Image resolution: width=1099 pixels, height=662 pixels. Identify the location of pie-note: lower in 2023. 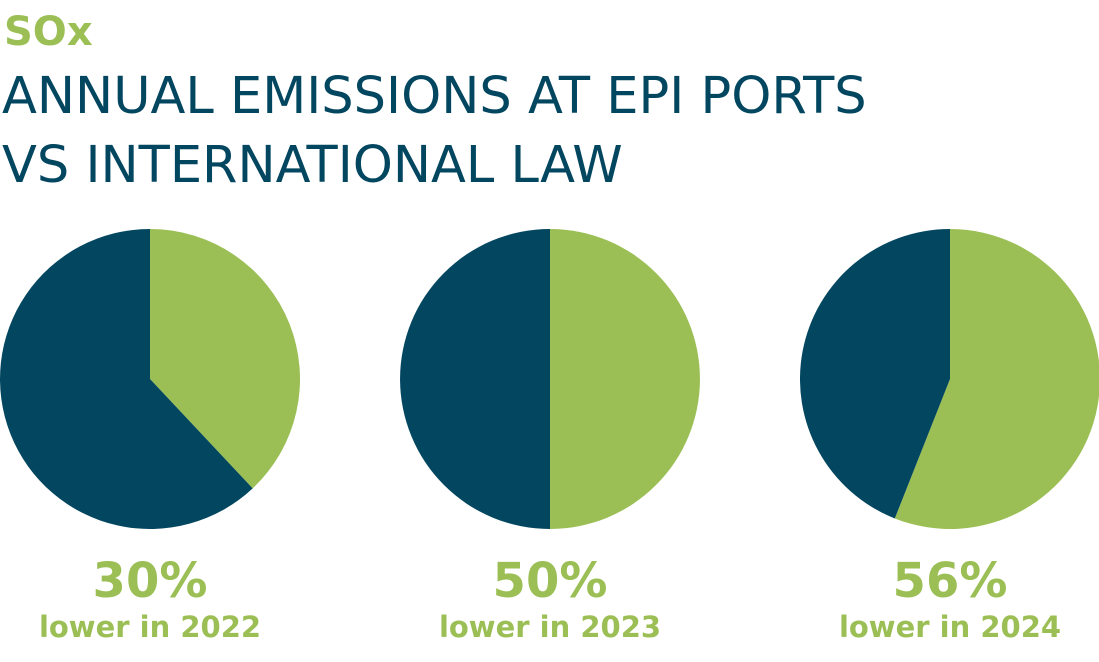
(550, 627).